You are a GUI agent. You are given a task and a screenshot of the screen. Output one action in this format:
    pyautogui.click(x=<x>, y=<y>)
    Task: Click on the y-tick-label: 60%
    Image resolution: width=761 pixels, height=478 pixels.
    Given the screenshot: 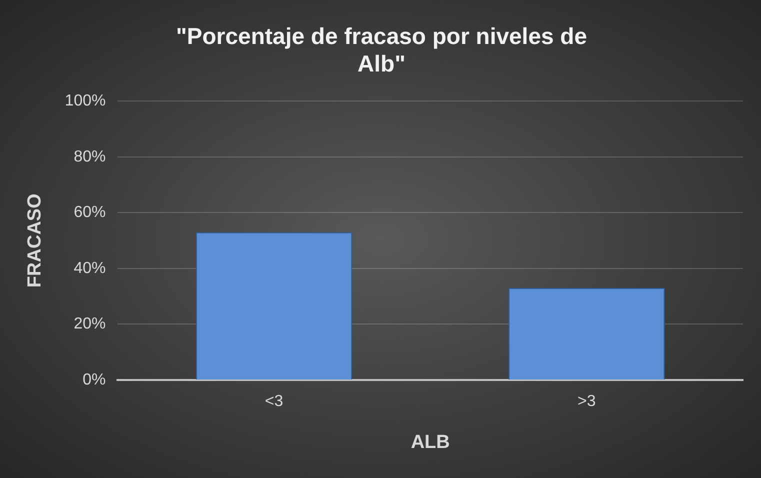 What is the action you would take?
    pyautogui.click(x=90, y=213)
    